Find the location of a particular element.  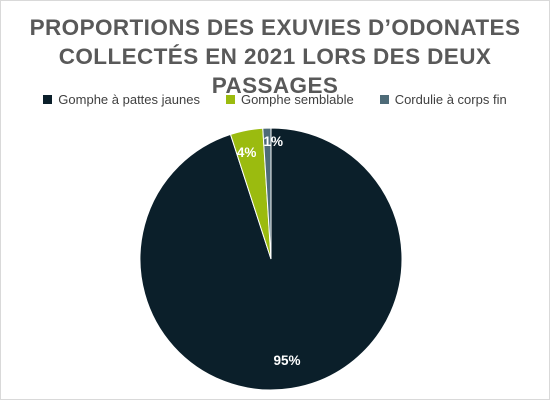

legend-item-gomphe-a-pattes-jaunes: Gomphe à pattes jaunes is located at coordinates (121, 99).